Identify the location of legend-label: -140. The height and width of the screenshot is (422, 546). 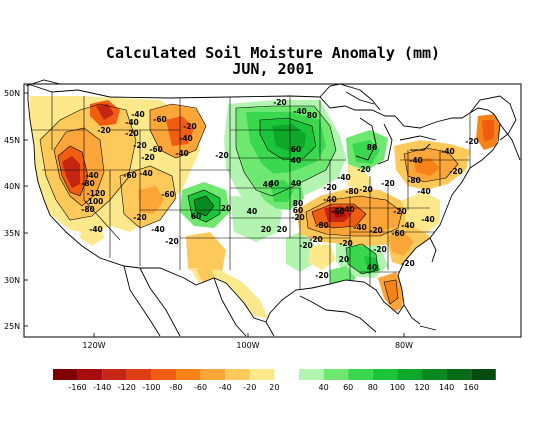
(102, 387).